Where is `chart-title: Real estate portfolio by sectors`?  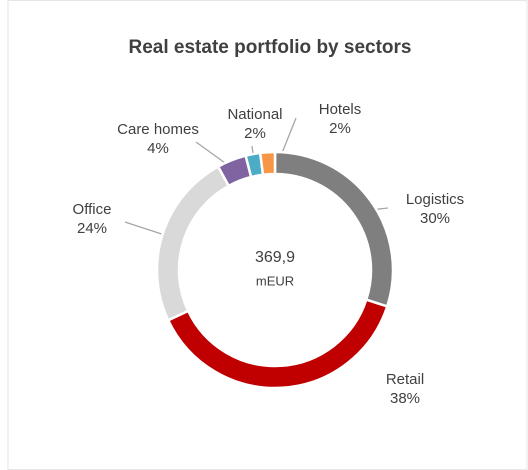 chart-title: Real estate portfolio by sectors is located at coordinates (270, 47).